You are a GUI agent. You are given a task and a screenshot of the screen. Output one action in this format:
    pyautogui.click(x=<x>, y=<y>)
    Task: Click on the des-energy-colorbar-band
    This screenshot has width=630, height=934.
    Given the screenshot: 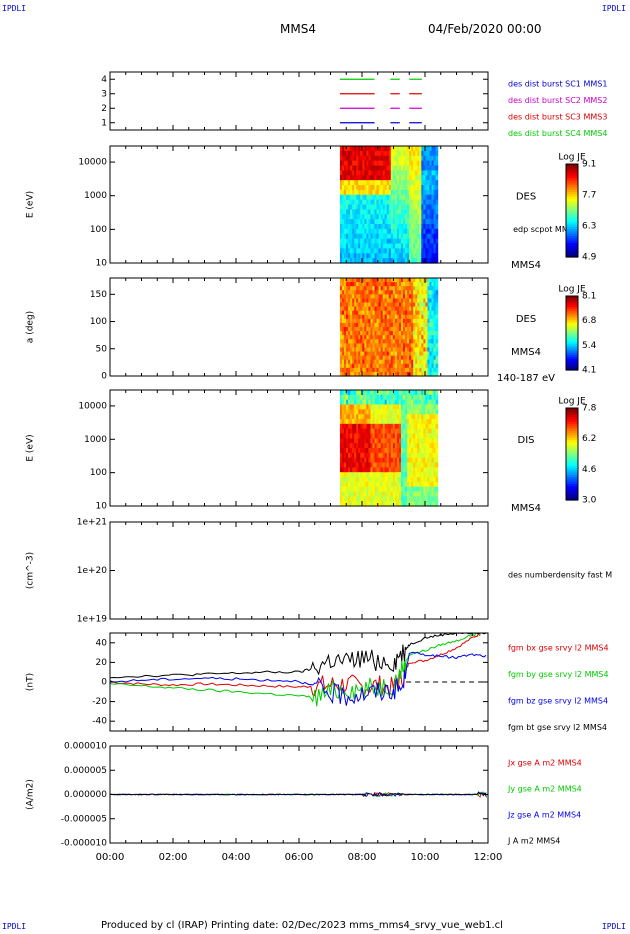 What is the action you would take?
    pyautogui.click(x=572, y=175)
    